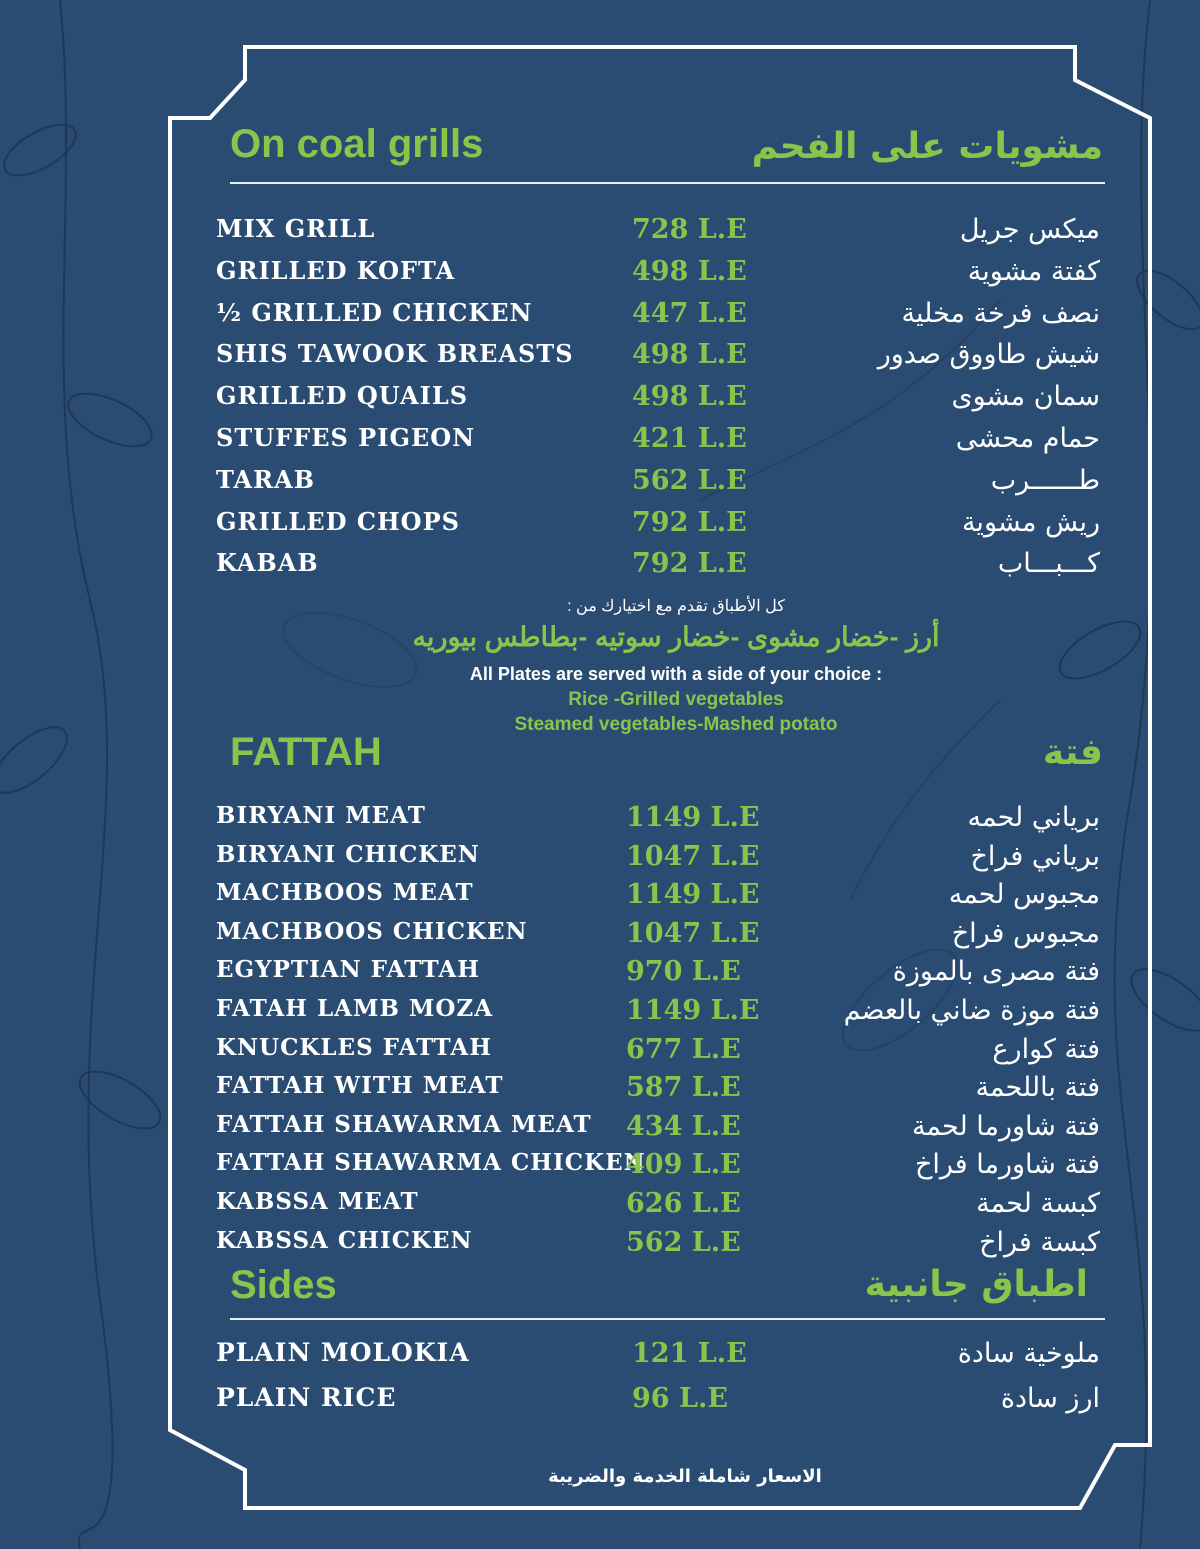  Describe the element at coordinates (283, 1285) in the screenshot. I see `sides-title-en: Sides` at that location.